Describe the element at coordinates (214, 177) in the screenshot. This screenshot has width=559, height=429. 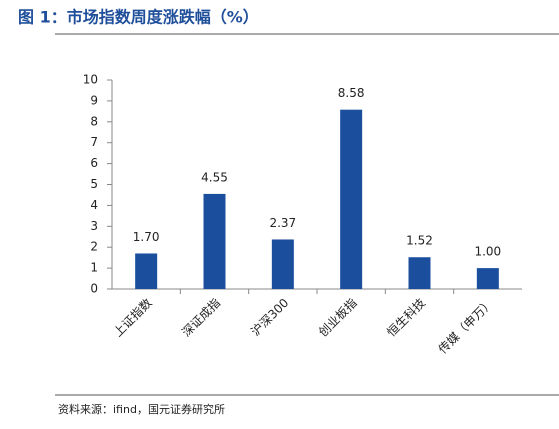
I see `value-label: 4.55` at that location.